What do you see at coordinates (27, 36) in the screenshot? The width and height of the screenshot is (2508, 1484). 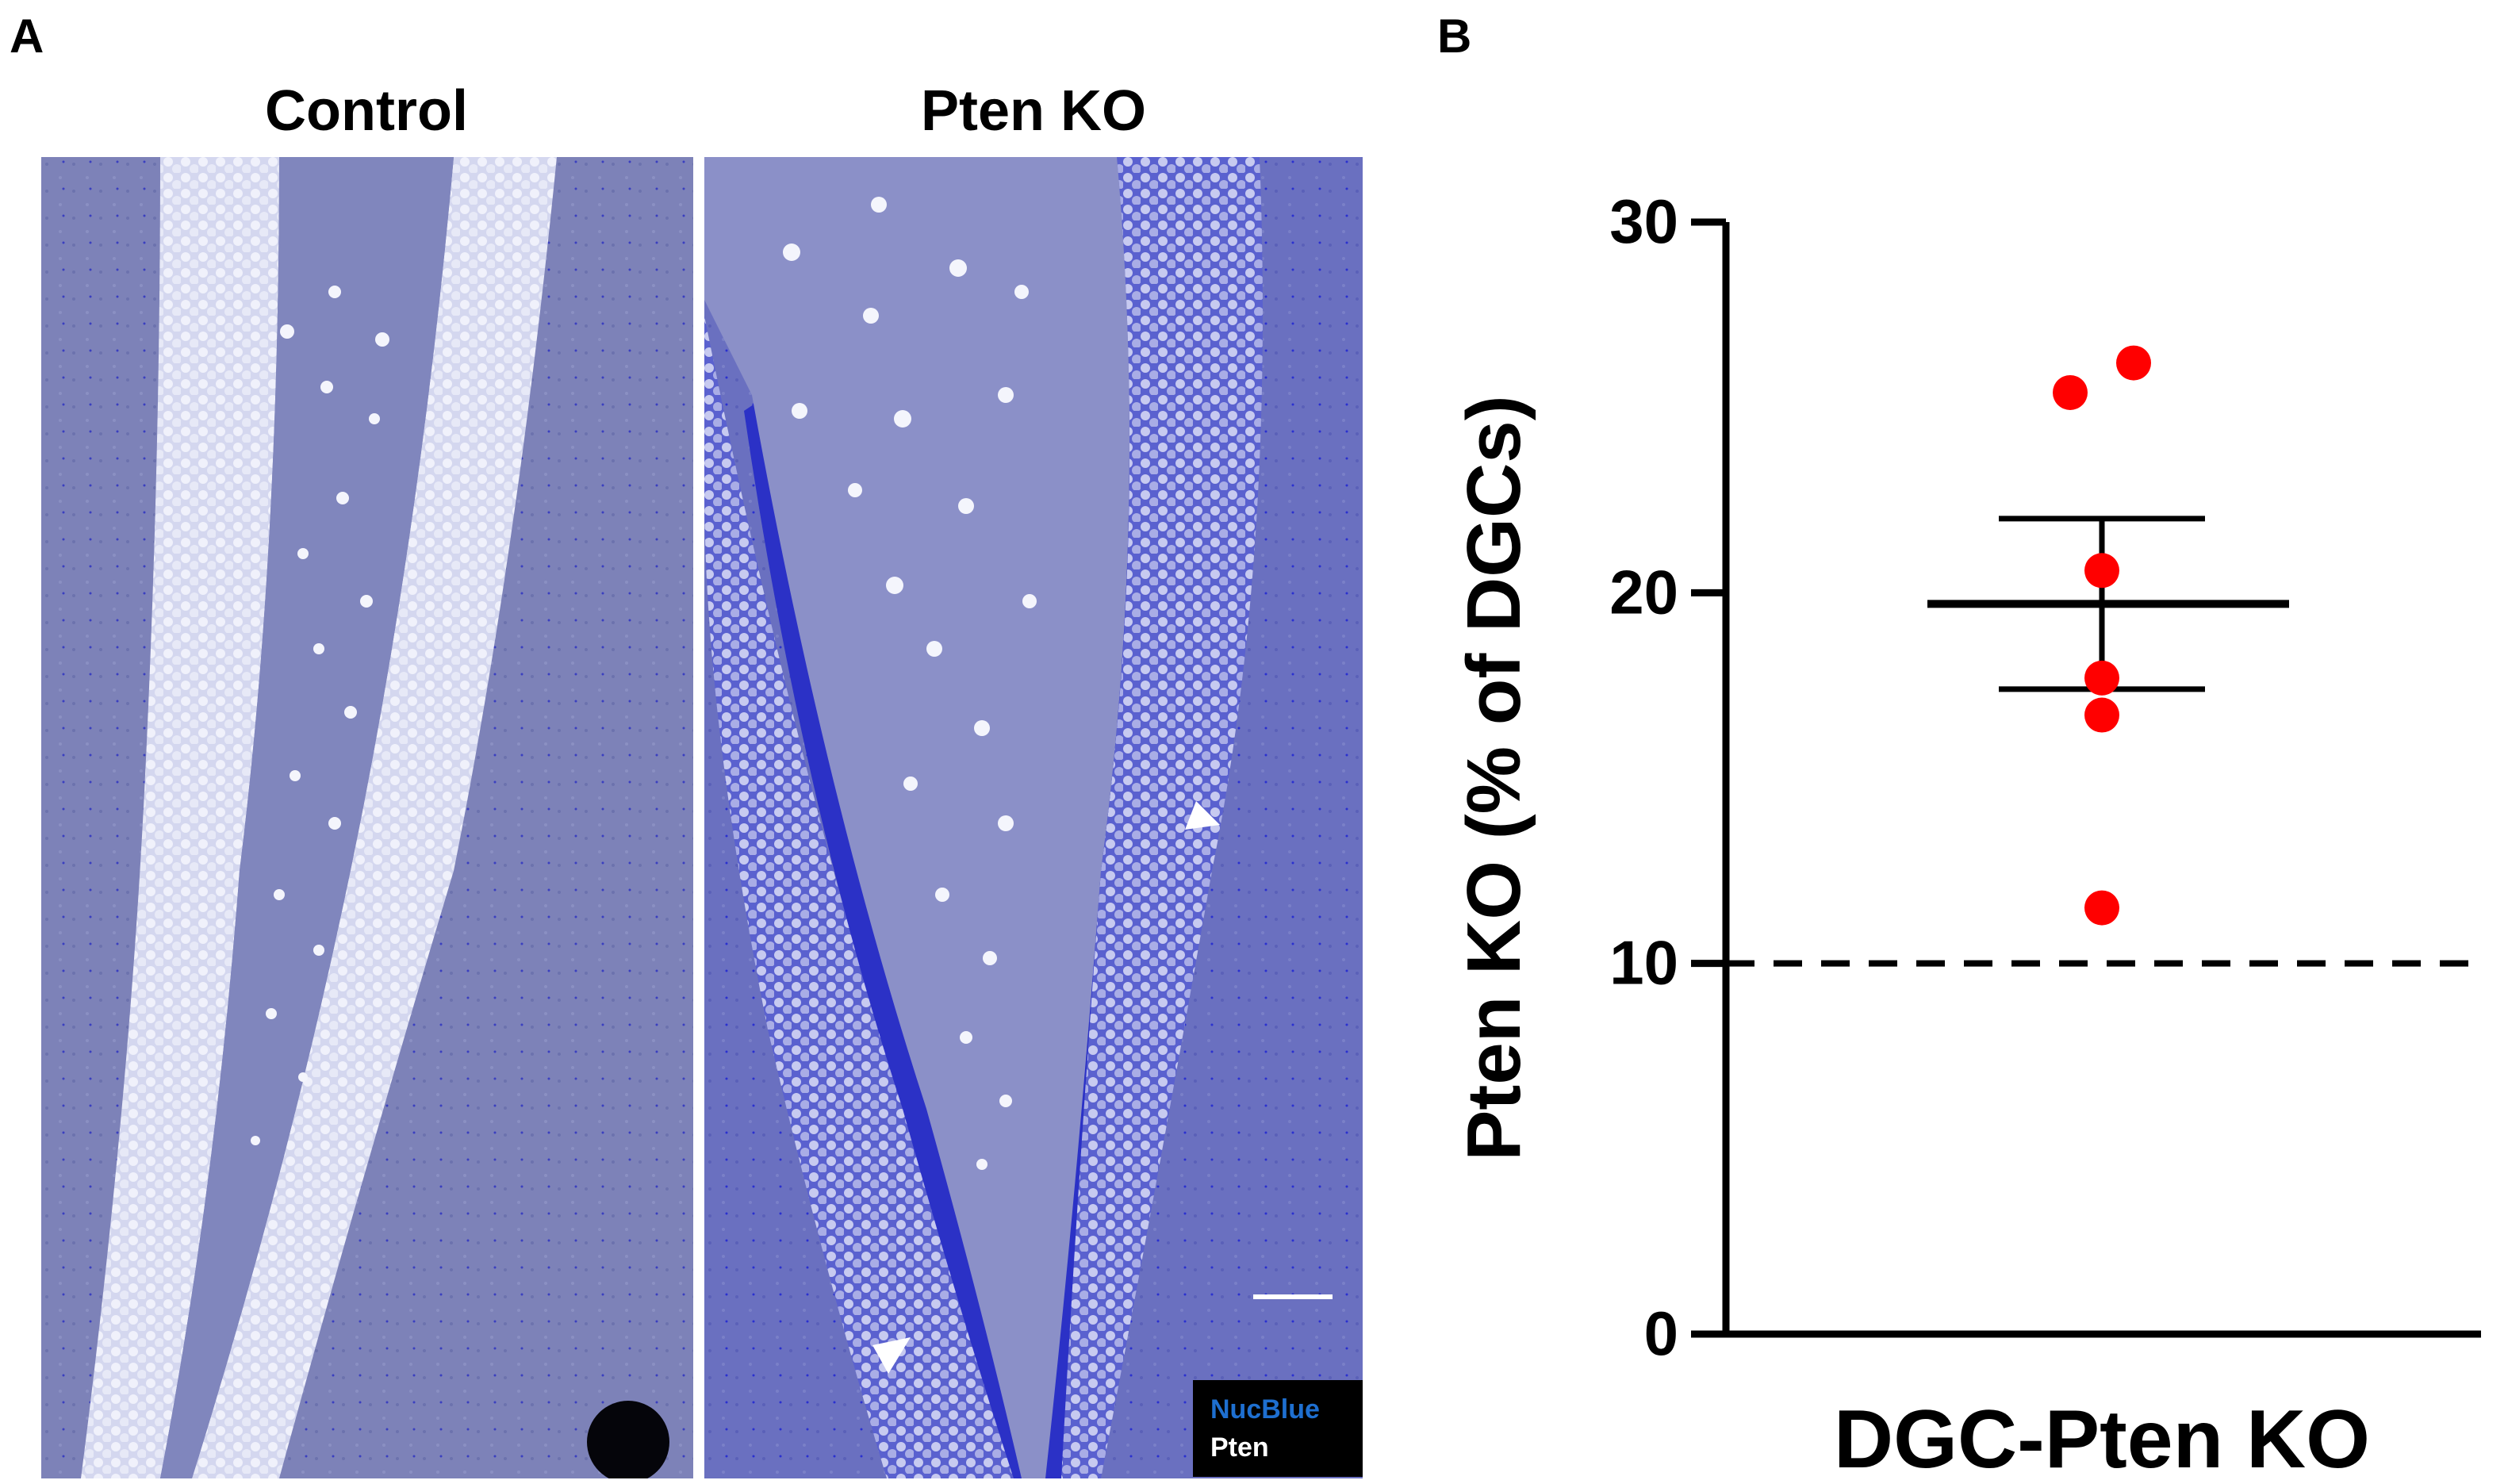 I see `panel-a-label: A` at bounding box center [27, 36].